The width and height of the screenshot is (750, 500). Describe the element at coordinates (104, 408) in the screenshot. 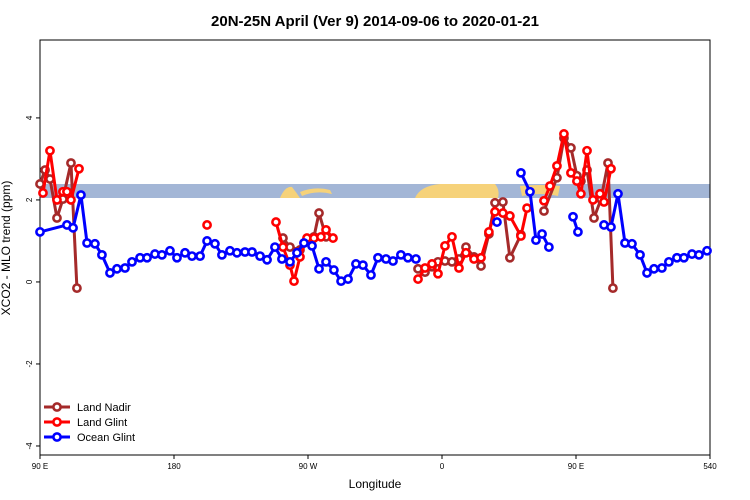

I see `legend-label: Land Nadir` at that location.